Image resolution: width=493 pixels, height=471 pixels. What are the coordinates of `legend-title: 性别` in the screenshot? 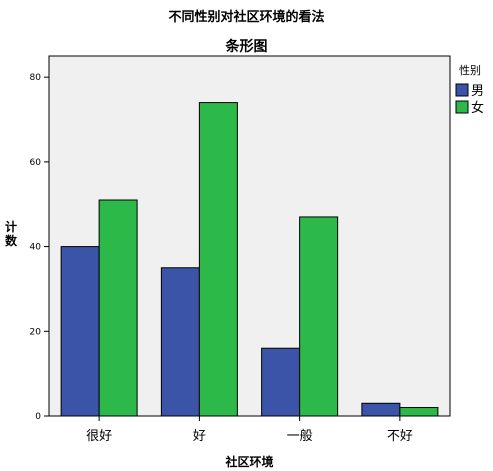 It's located at (470, 70).